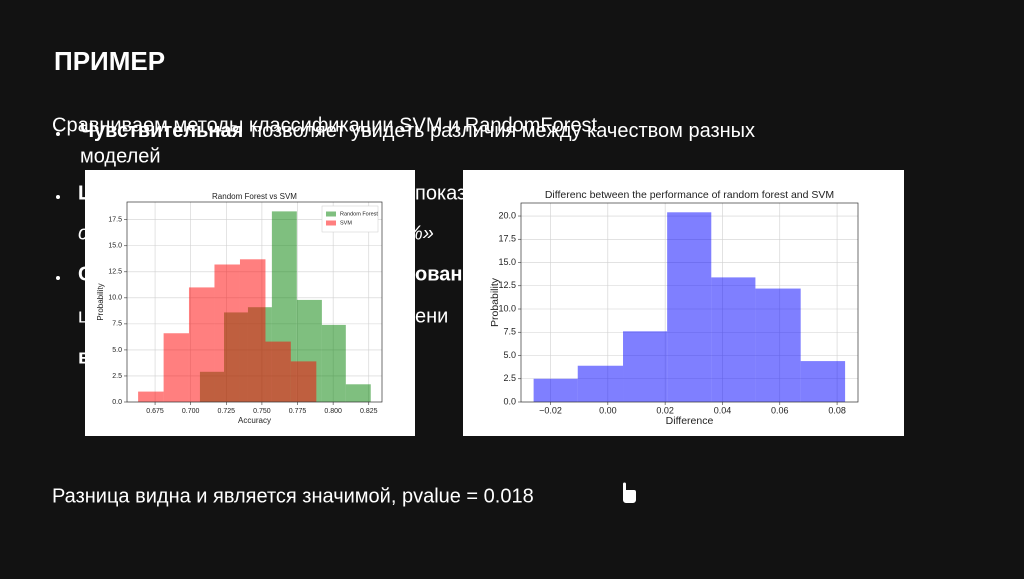 The height and width of the screenshot is (579, 1024). Describe the element at coordinates (227, 411) in the screenshot. I see `x-tick-label: 0.725` at that location.